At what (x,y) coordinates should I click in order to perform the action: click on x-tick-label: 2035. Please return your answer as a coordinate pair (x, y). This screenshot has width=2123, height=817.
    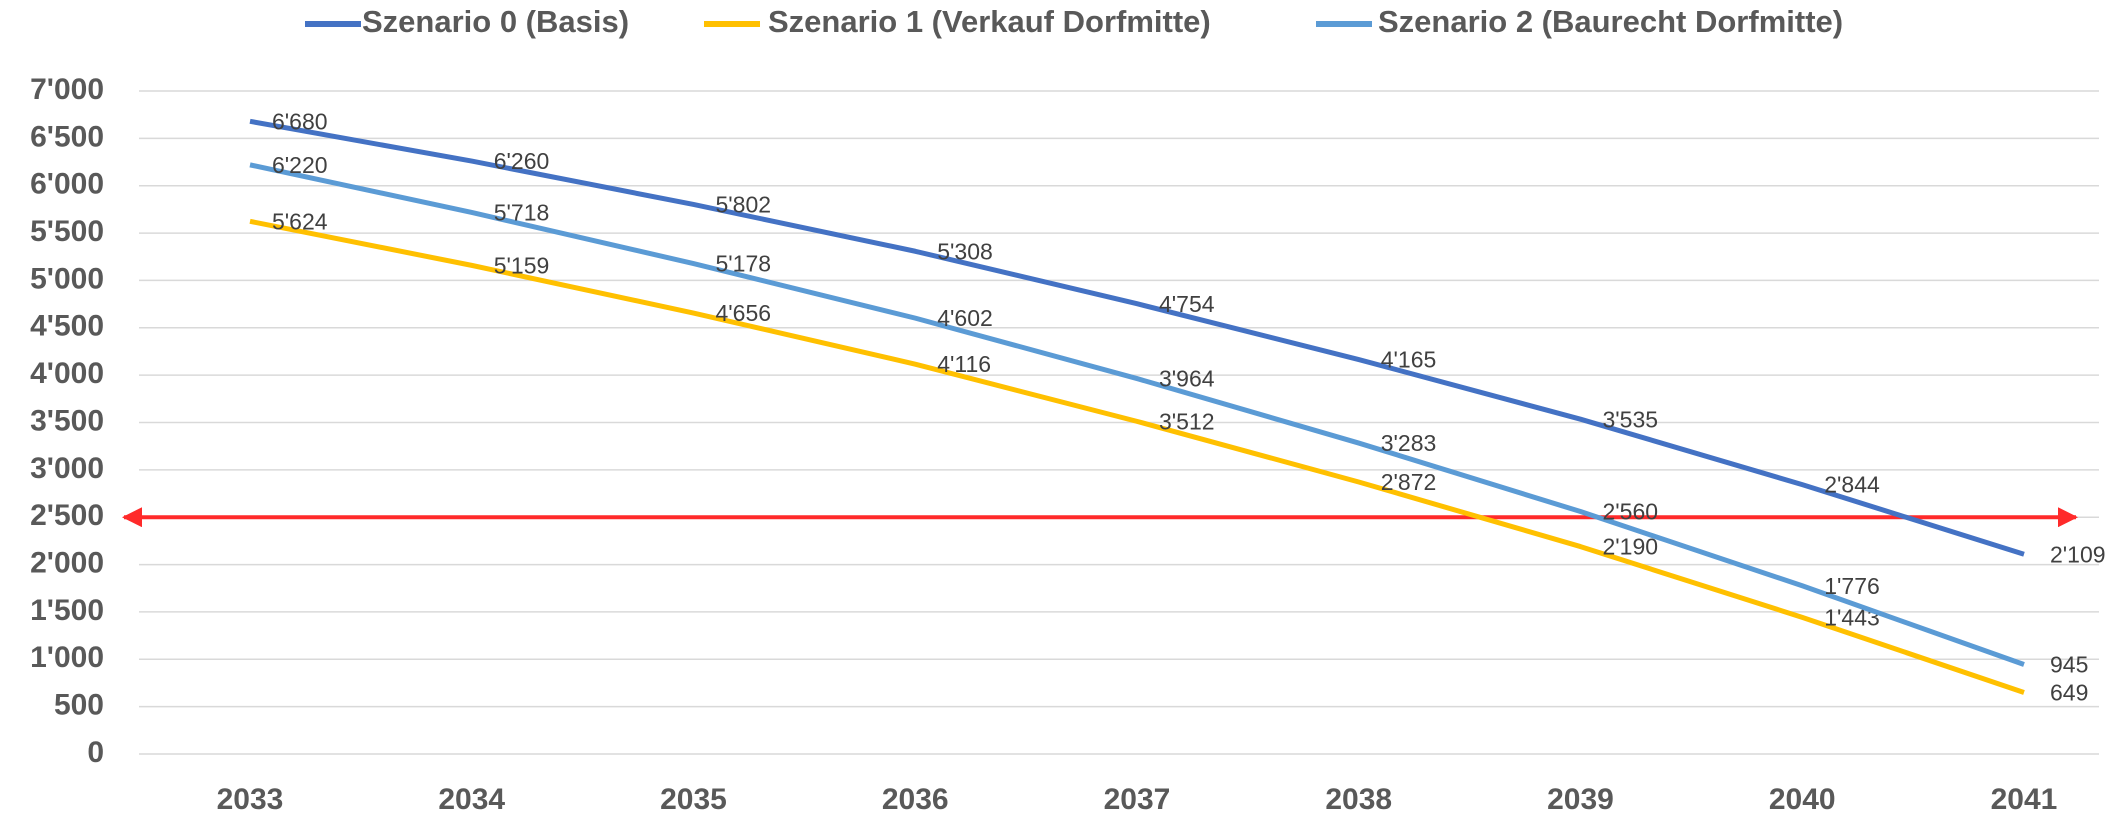
    Looking at the image, I should click on (693, 799).